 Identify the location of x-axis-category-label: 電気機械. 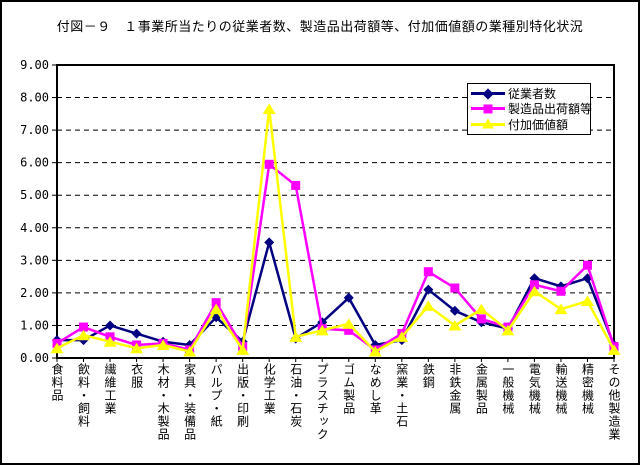
(534, 389).